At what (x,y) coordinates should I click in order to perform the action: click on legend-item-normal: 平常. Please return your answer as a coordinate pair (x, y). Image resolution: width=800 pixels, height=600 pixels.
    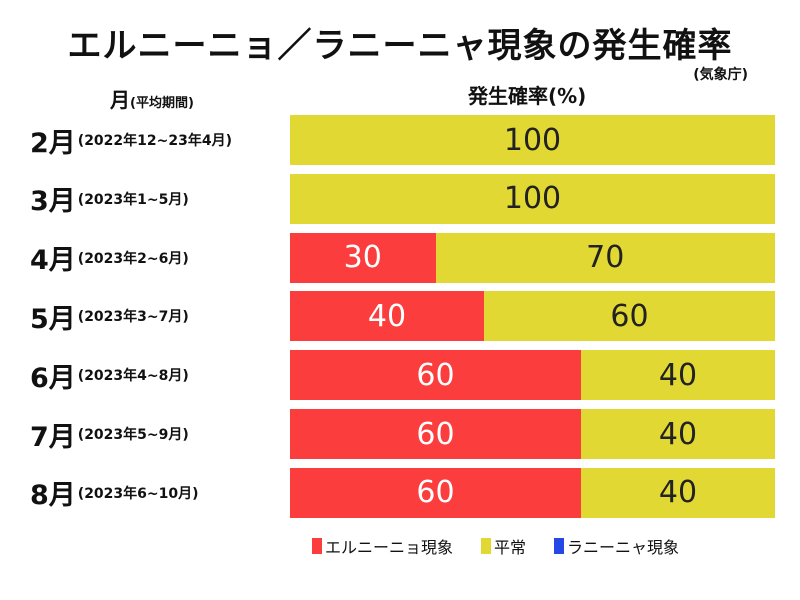
    Looking at the image, I should click on (503, 546).